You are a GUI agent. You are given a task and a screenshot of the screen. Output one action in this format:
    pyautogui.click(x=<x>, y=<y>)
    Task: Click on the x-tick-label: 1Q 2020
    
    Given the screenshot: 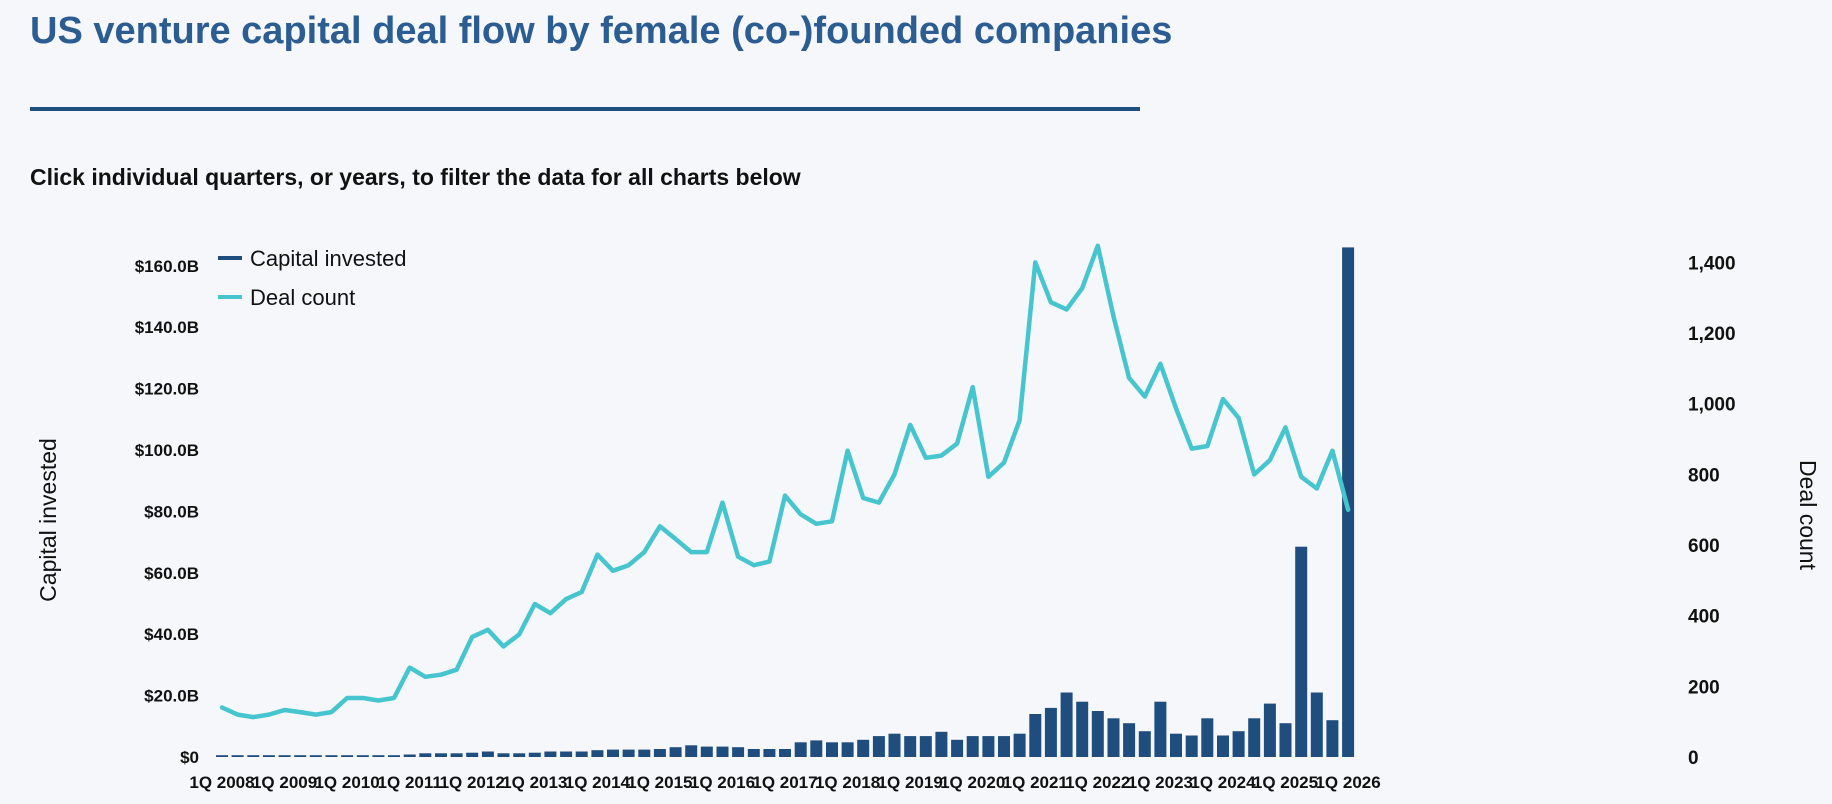 What is the action you would take?
    pyautogui.click(x=972, y=782)
    